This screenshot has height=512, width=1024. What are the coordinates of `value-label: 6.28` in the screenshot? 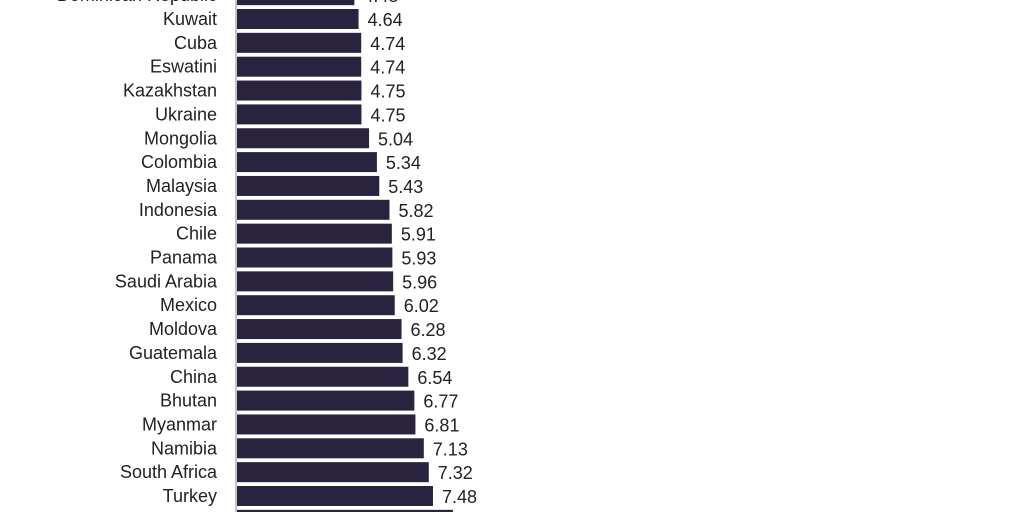 It's located at (428, 330).